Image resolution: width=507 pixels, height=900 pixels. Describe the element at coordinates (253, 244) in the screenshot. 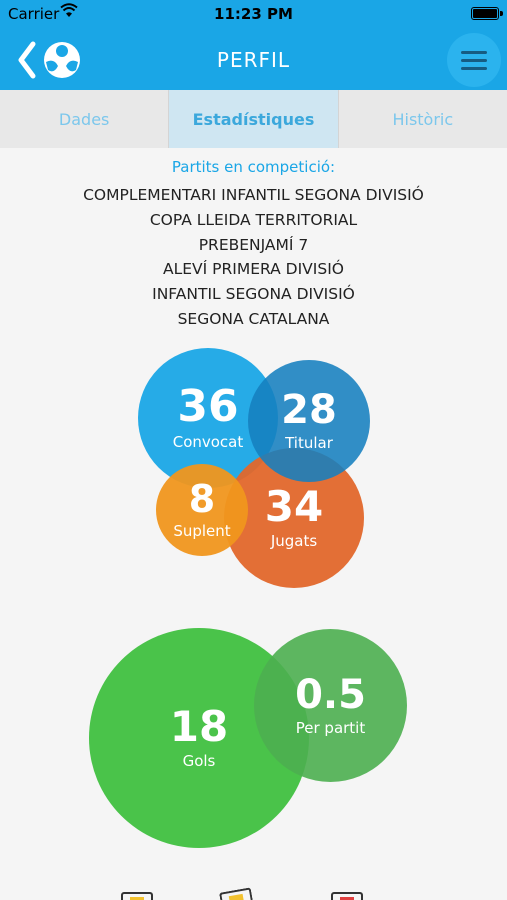

I see `competition-item: PREBENJAMÍ 7` at that location.